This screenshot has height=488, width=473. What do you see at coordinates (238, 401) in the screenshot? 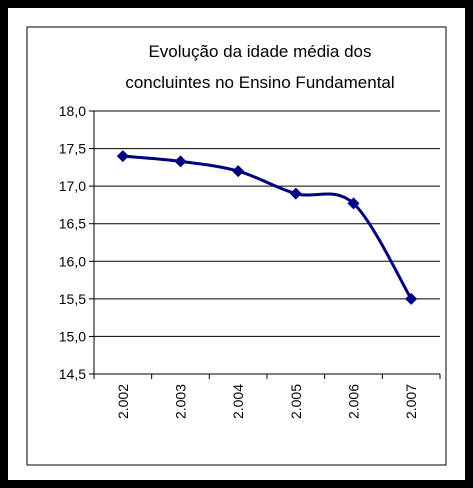
I see `x-tick-label: 2.004` at bounding box center [238, 401].